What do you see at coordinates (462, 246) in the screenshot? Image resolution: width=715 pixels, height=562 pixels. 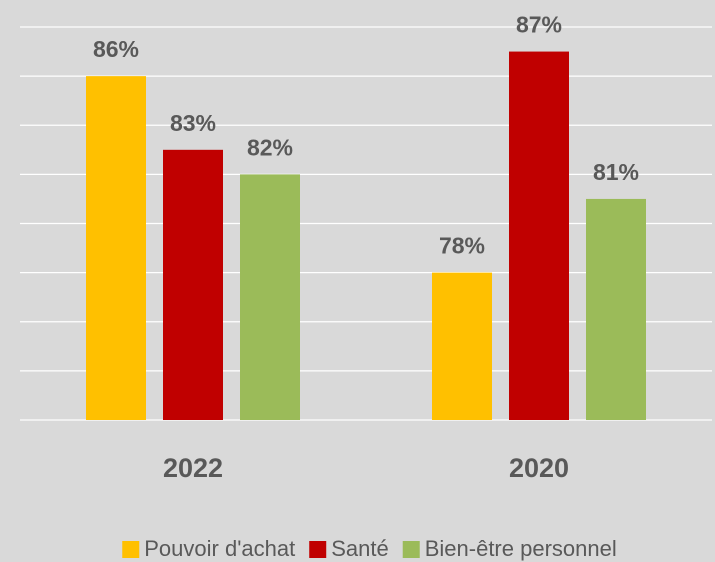 I see `data-label: 78%` at bounding box center [462, 246].